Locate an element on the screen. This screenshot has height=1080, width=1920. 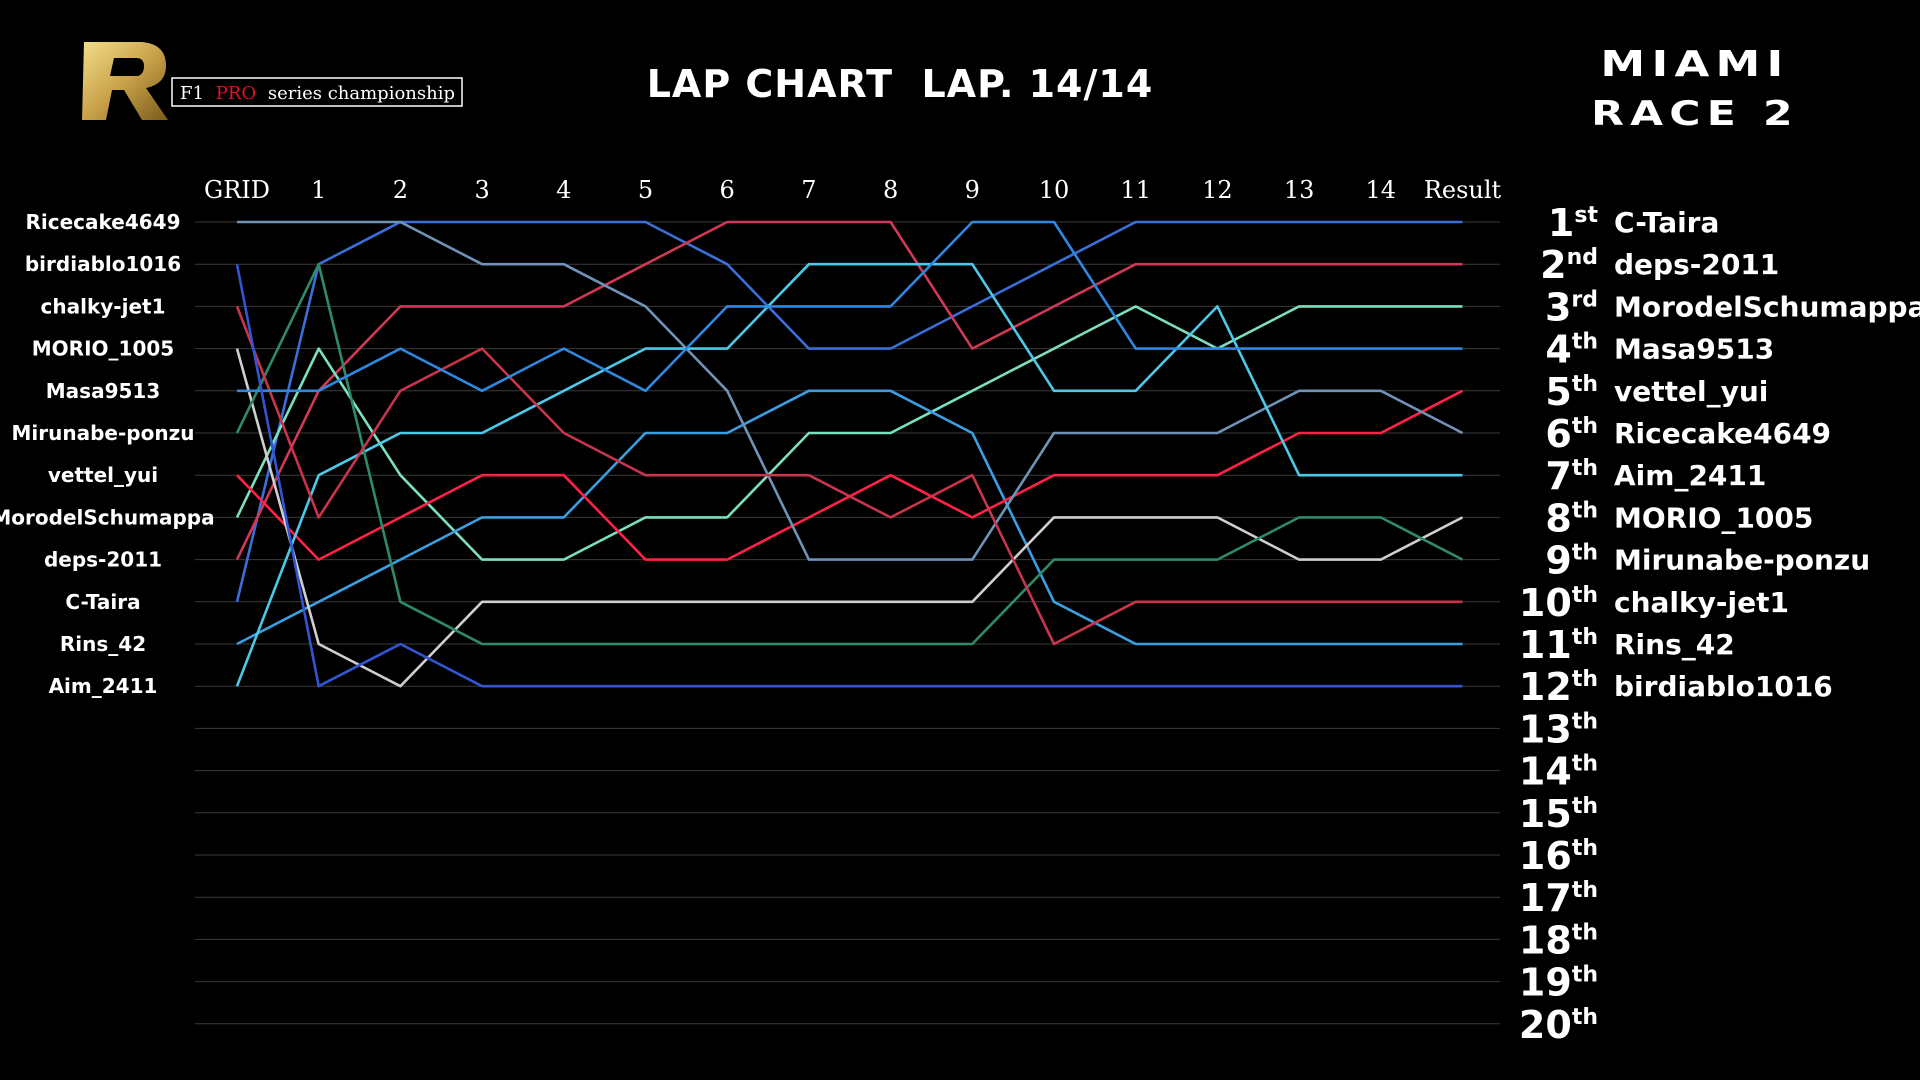
grid-driver-label: Aim_2411 is located at coordinates (103, 686).